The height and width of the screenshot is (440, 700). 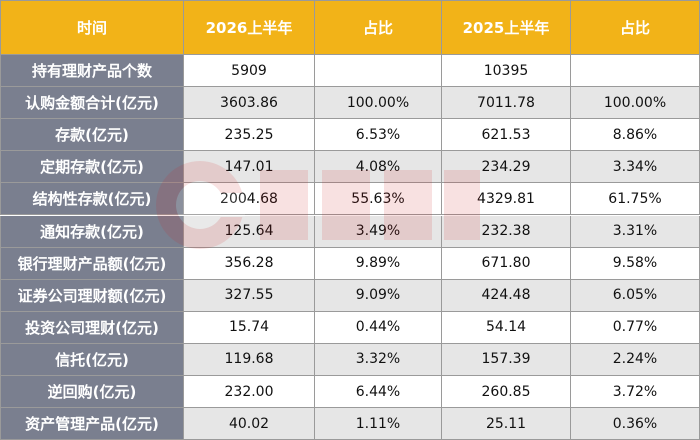 What do you see at coordinates (635, 199) in the screenshot?
I see `share-2025: 61.75%` at bounding box center [635, 199].